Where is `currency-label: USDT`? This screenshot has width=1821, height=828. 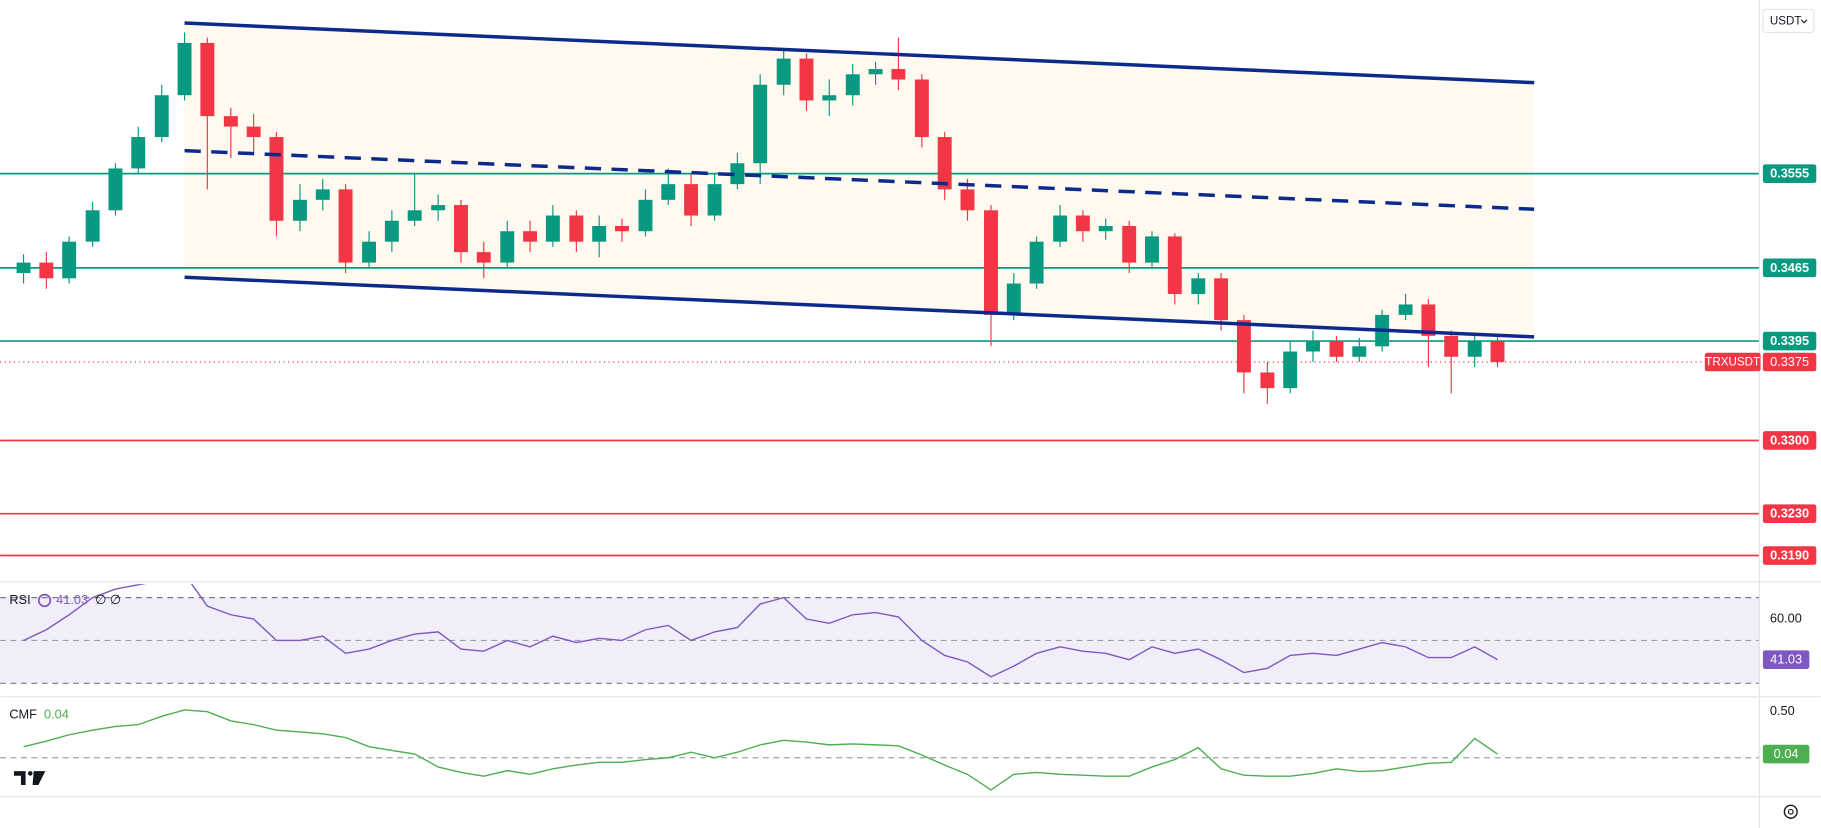 currency-label: USDT is located at coordinates (1786, 21).